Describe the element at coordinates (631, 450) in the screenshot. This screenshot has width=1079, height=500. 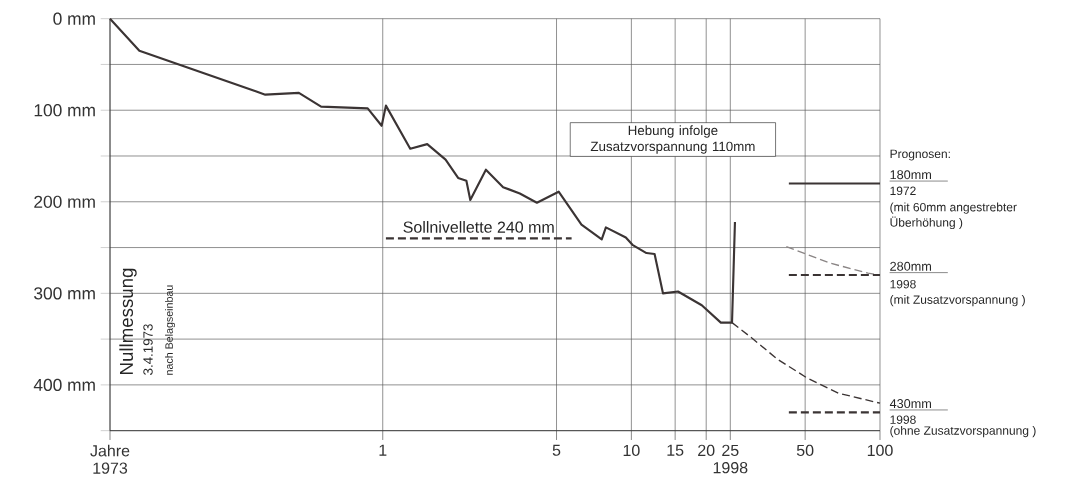
I see `x-tick-label: 10` at that location.